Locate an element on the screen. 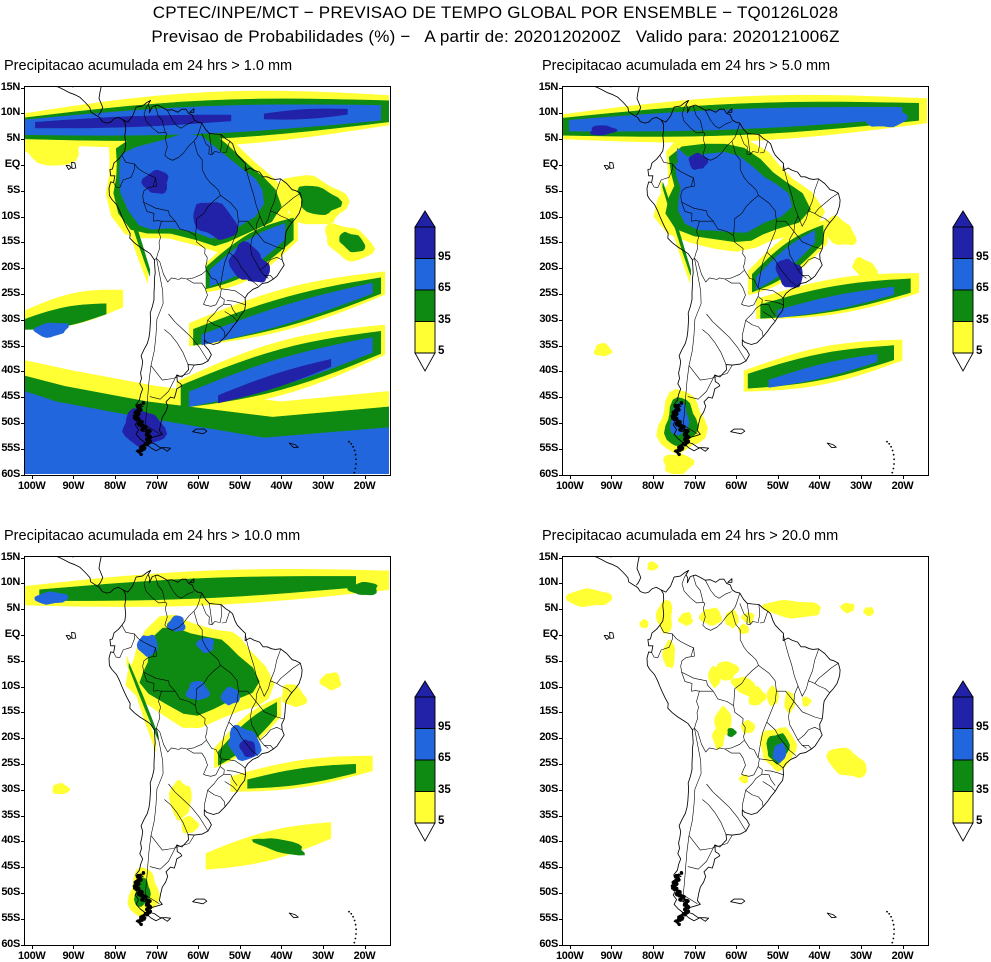 The height and width of the screenshot is (962, 991). colorbar-label-very-high: 95 is located at coordinates (444, 256).